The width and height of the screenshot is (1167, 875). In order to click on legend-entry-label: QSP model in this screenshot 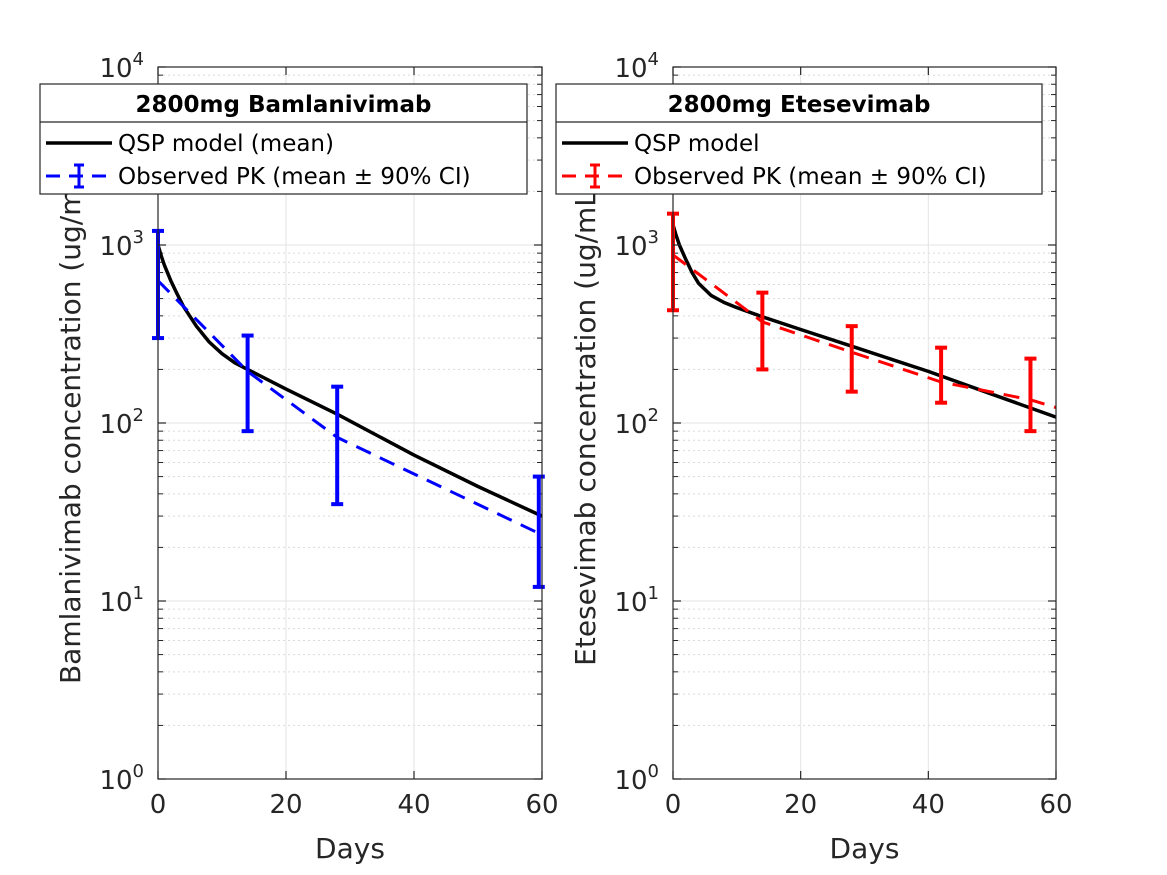, I will do `click(697, 144)`.